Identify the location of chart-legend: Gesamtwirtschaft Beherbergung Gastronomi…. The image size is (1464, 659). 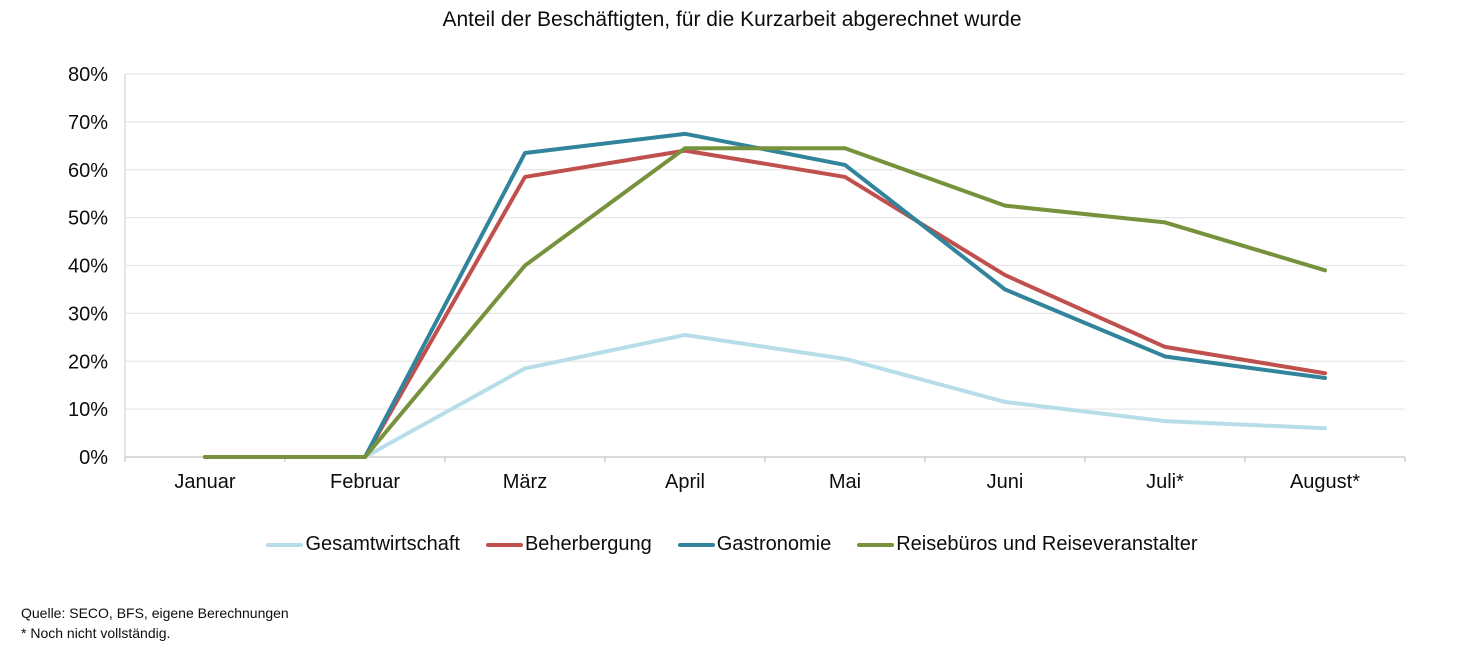
(732, 544).